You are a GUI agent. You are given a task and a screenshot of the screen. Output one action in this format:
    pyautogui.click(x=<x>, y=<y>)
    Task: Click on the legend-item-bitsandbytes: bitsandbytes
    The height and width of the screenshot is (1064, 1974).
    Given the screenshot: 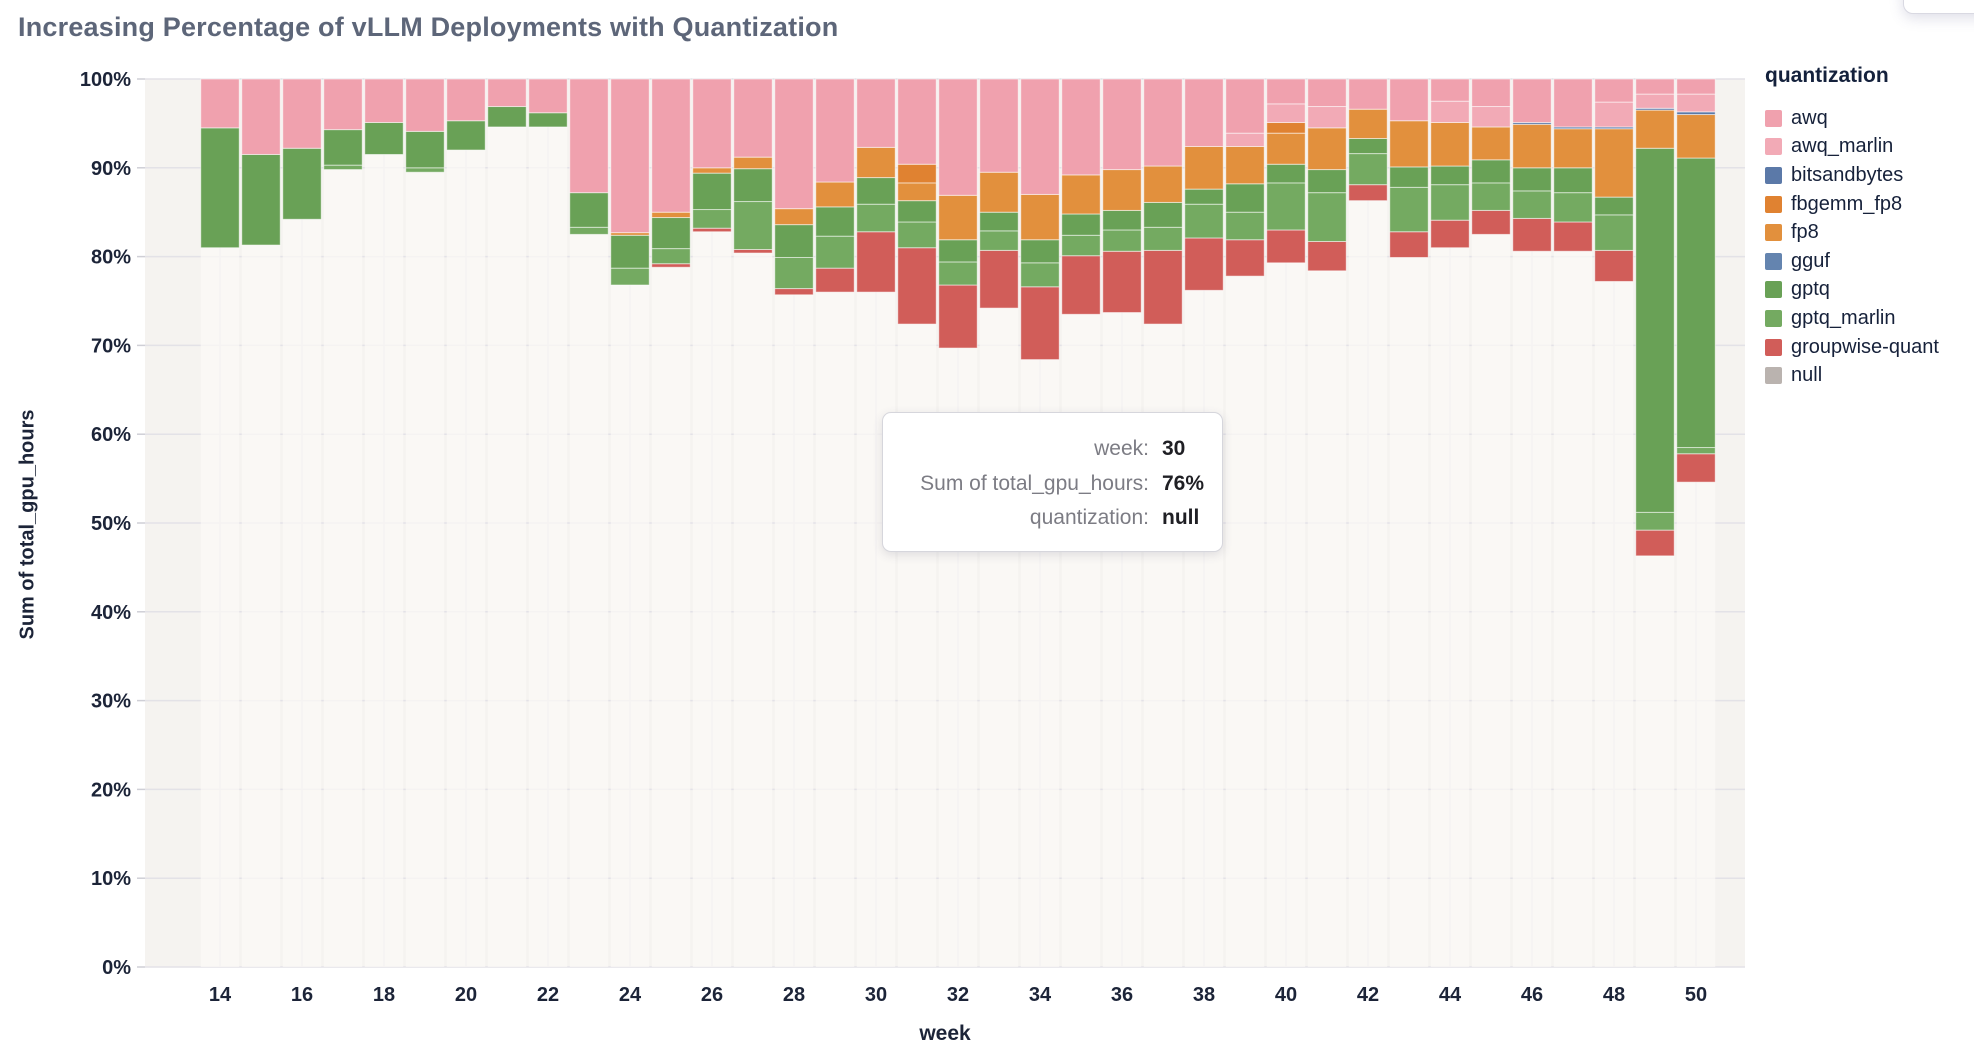 What is the action you would take?
    pyautogui.click(x=1867, y=175)
    